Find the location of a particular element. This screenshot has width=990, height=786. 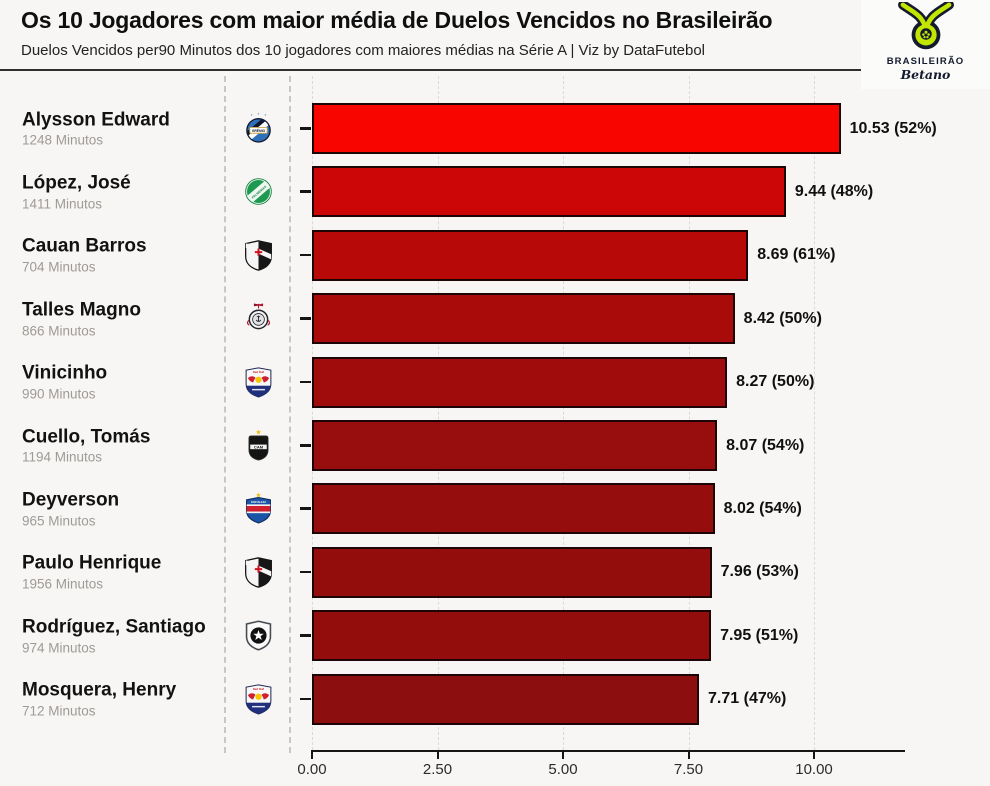

player-row: Alysson Edward 1248 Minutos 10.53 (52%) is located at coordinates (495, 128).